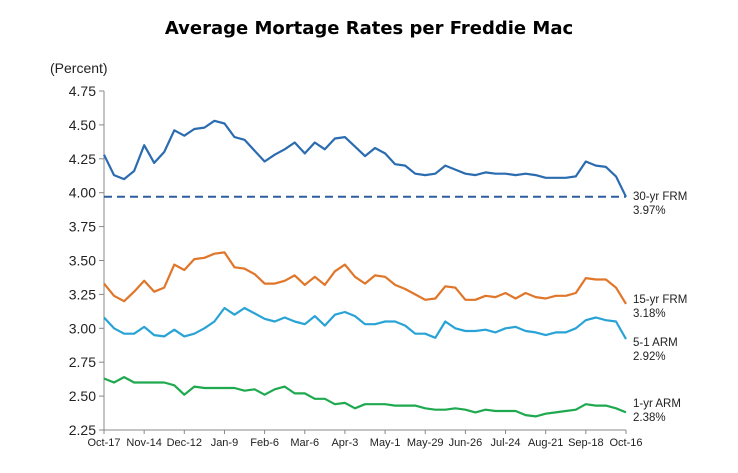 The height and width of the screenshot is (473, 738). Describe the element at coordinates (82, 193) in the screenshot. I see `y-tick-label: 4.00` at that location.